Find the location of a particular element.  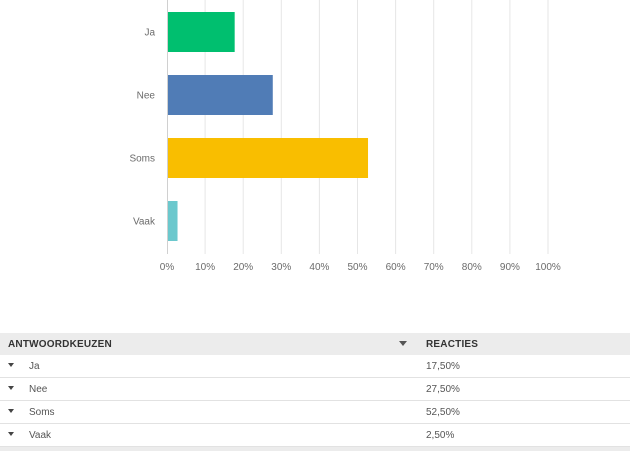

category-label: Soms is located at coordinates (142, 159).